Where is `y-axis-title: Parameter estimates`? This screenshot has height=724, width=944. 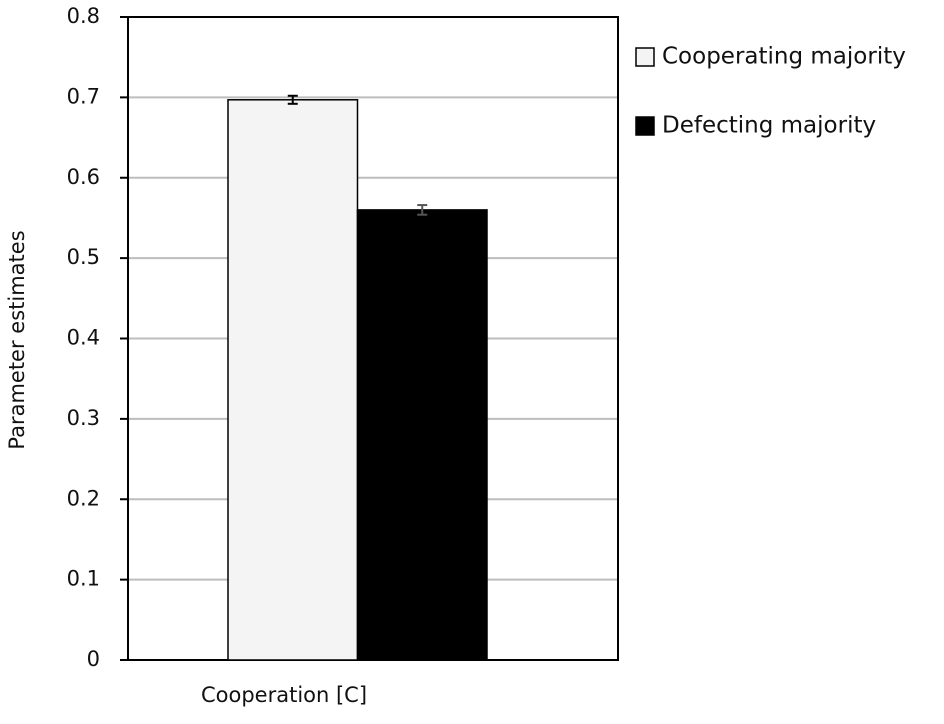
y-axis-title: Parameter estimates is located at coordinates (17, 339).